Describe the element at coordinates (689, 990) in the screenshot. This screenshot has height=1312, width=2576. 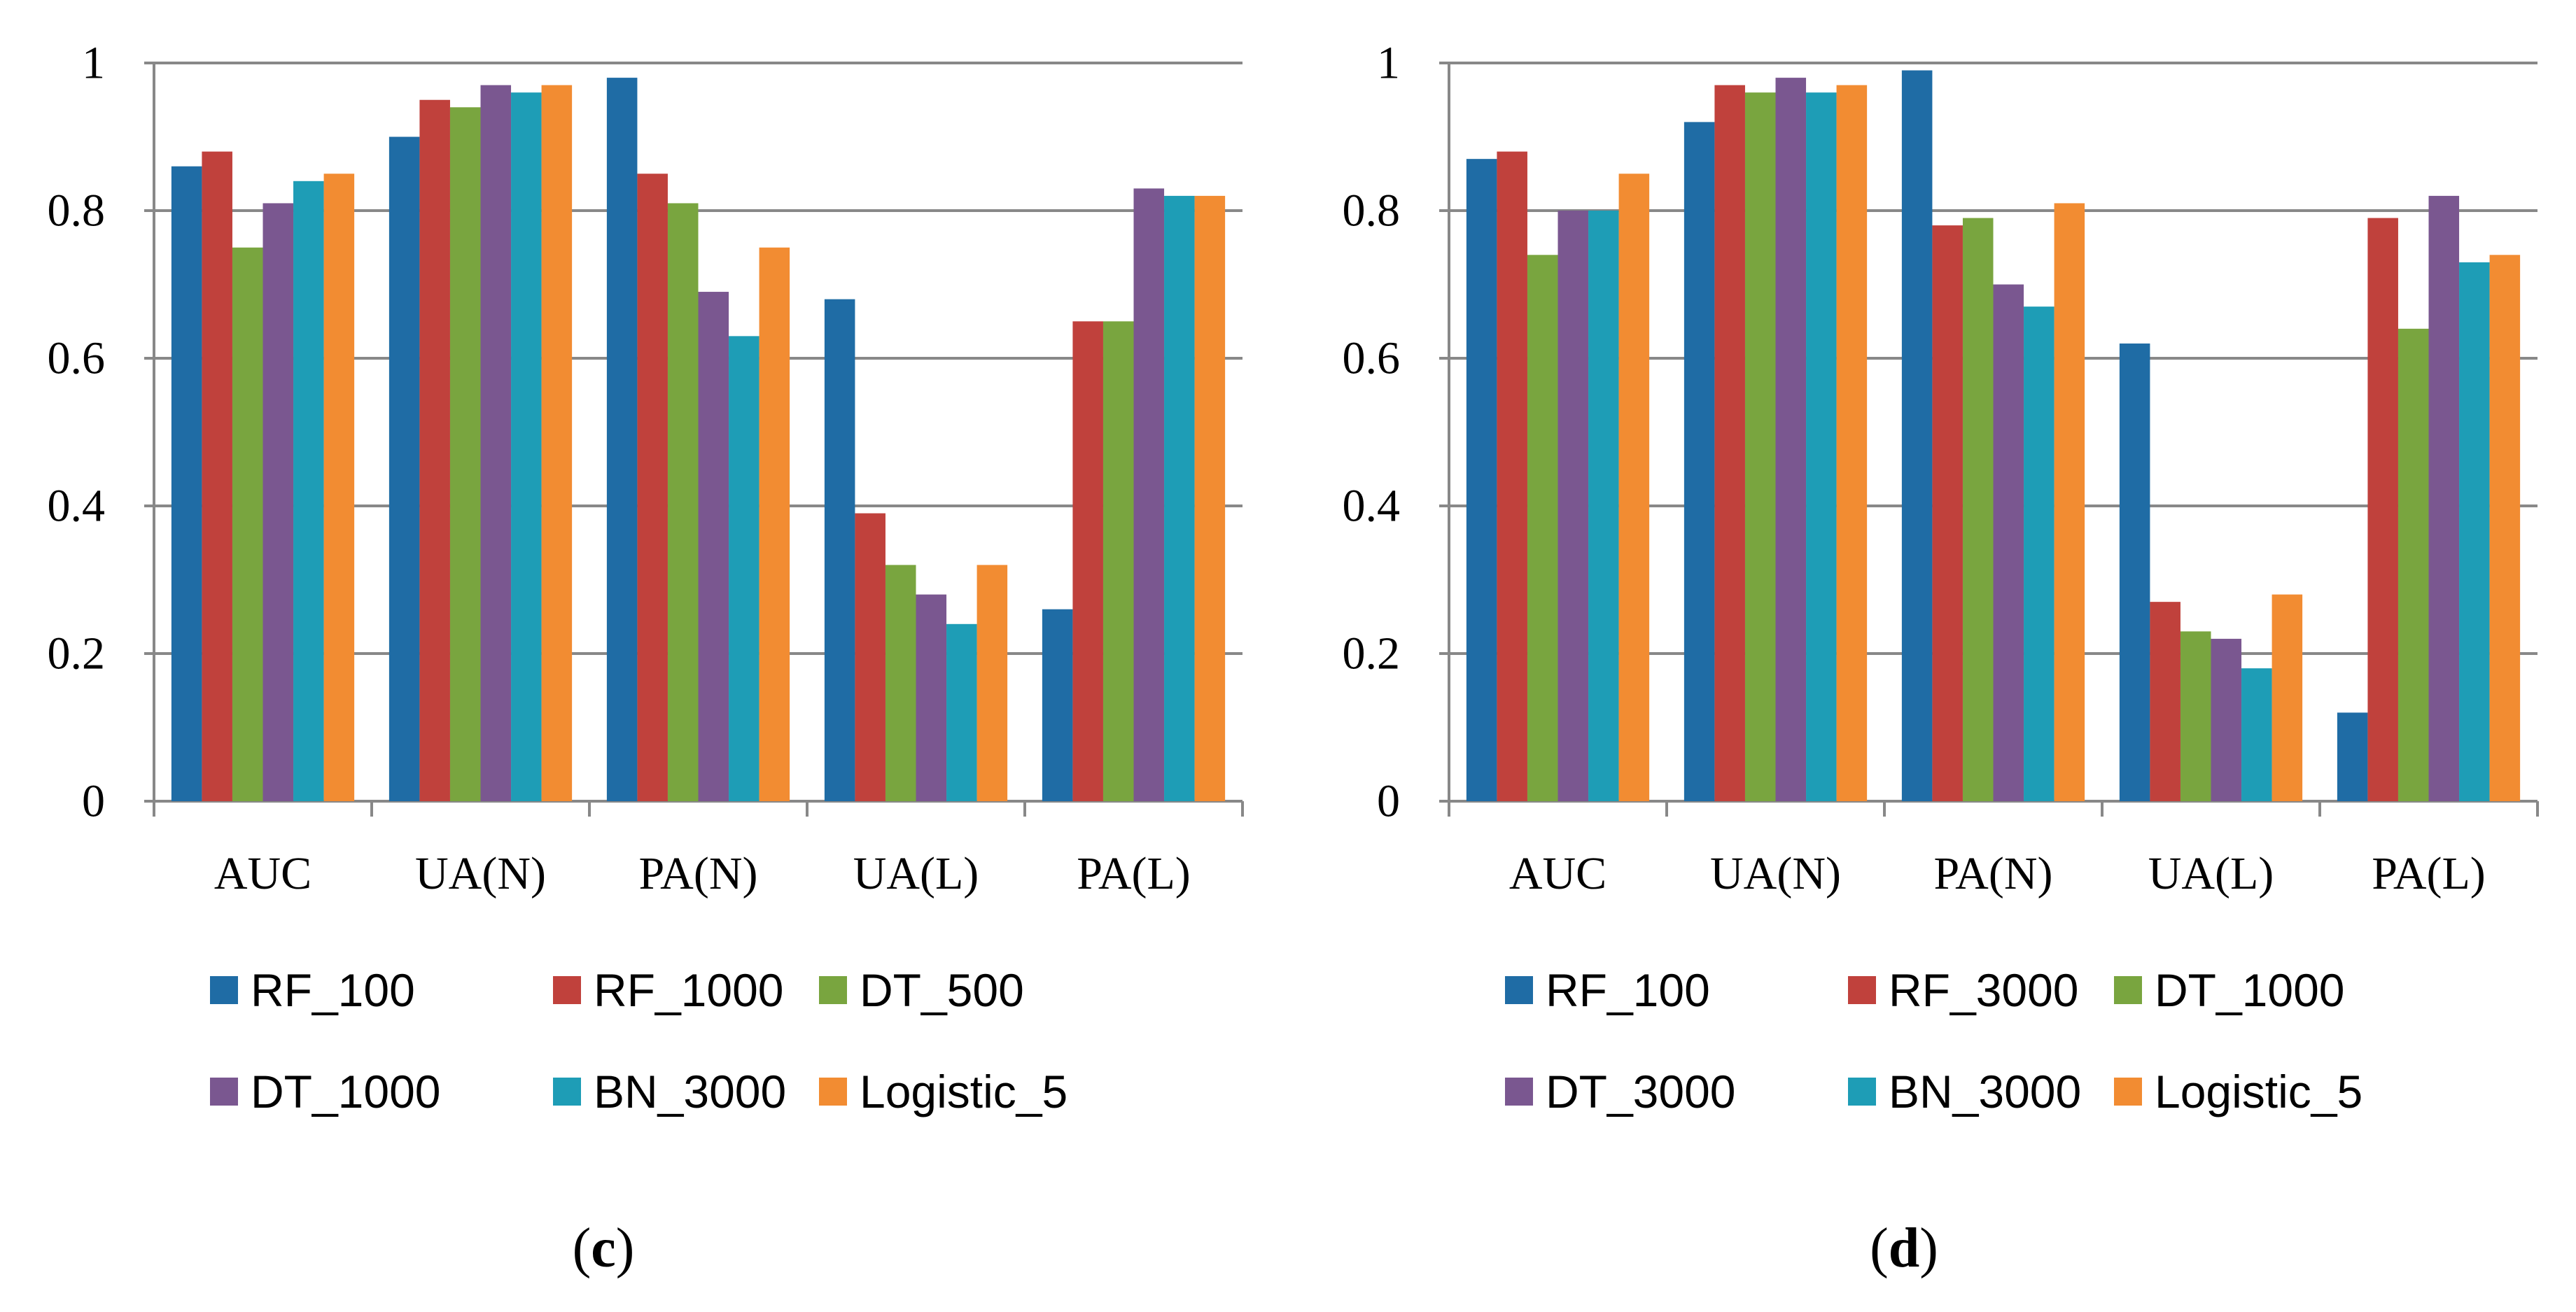
I see `legend-label: RF_1000` at that location.